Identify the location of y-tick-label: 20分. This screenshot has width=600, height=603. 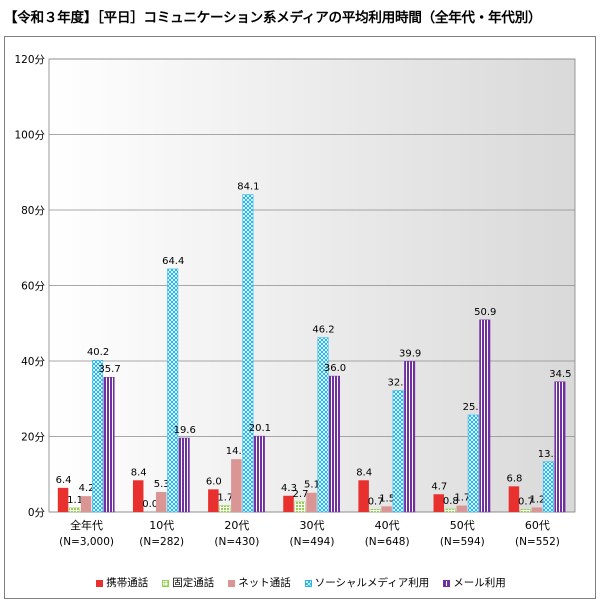
(33, 438).